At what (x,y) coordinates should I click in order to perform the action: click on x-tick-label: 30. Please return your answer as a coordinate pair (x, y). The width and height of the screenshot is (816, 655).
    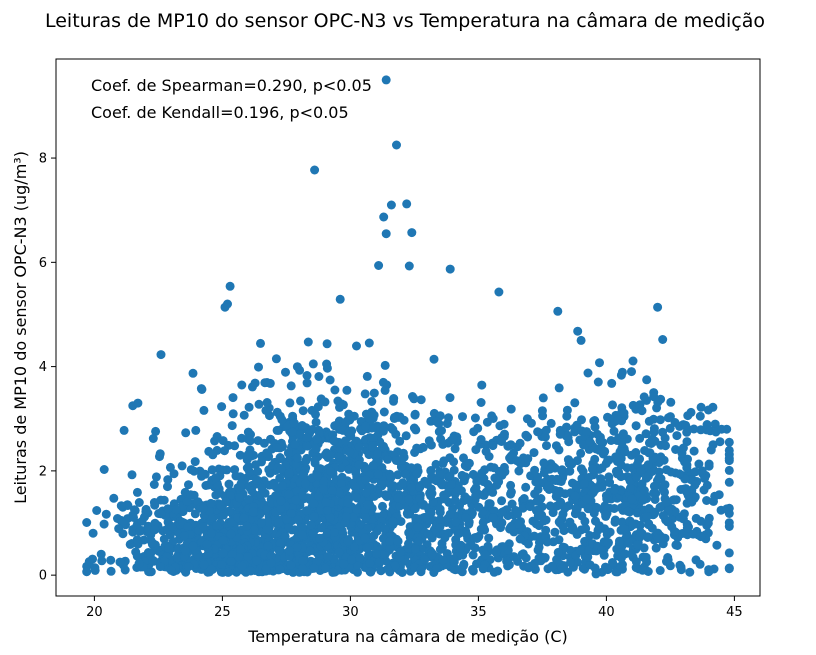
    Looking at the image, I should click on (350, 612).